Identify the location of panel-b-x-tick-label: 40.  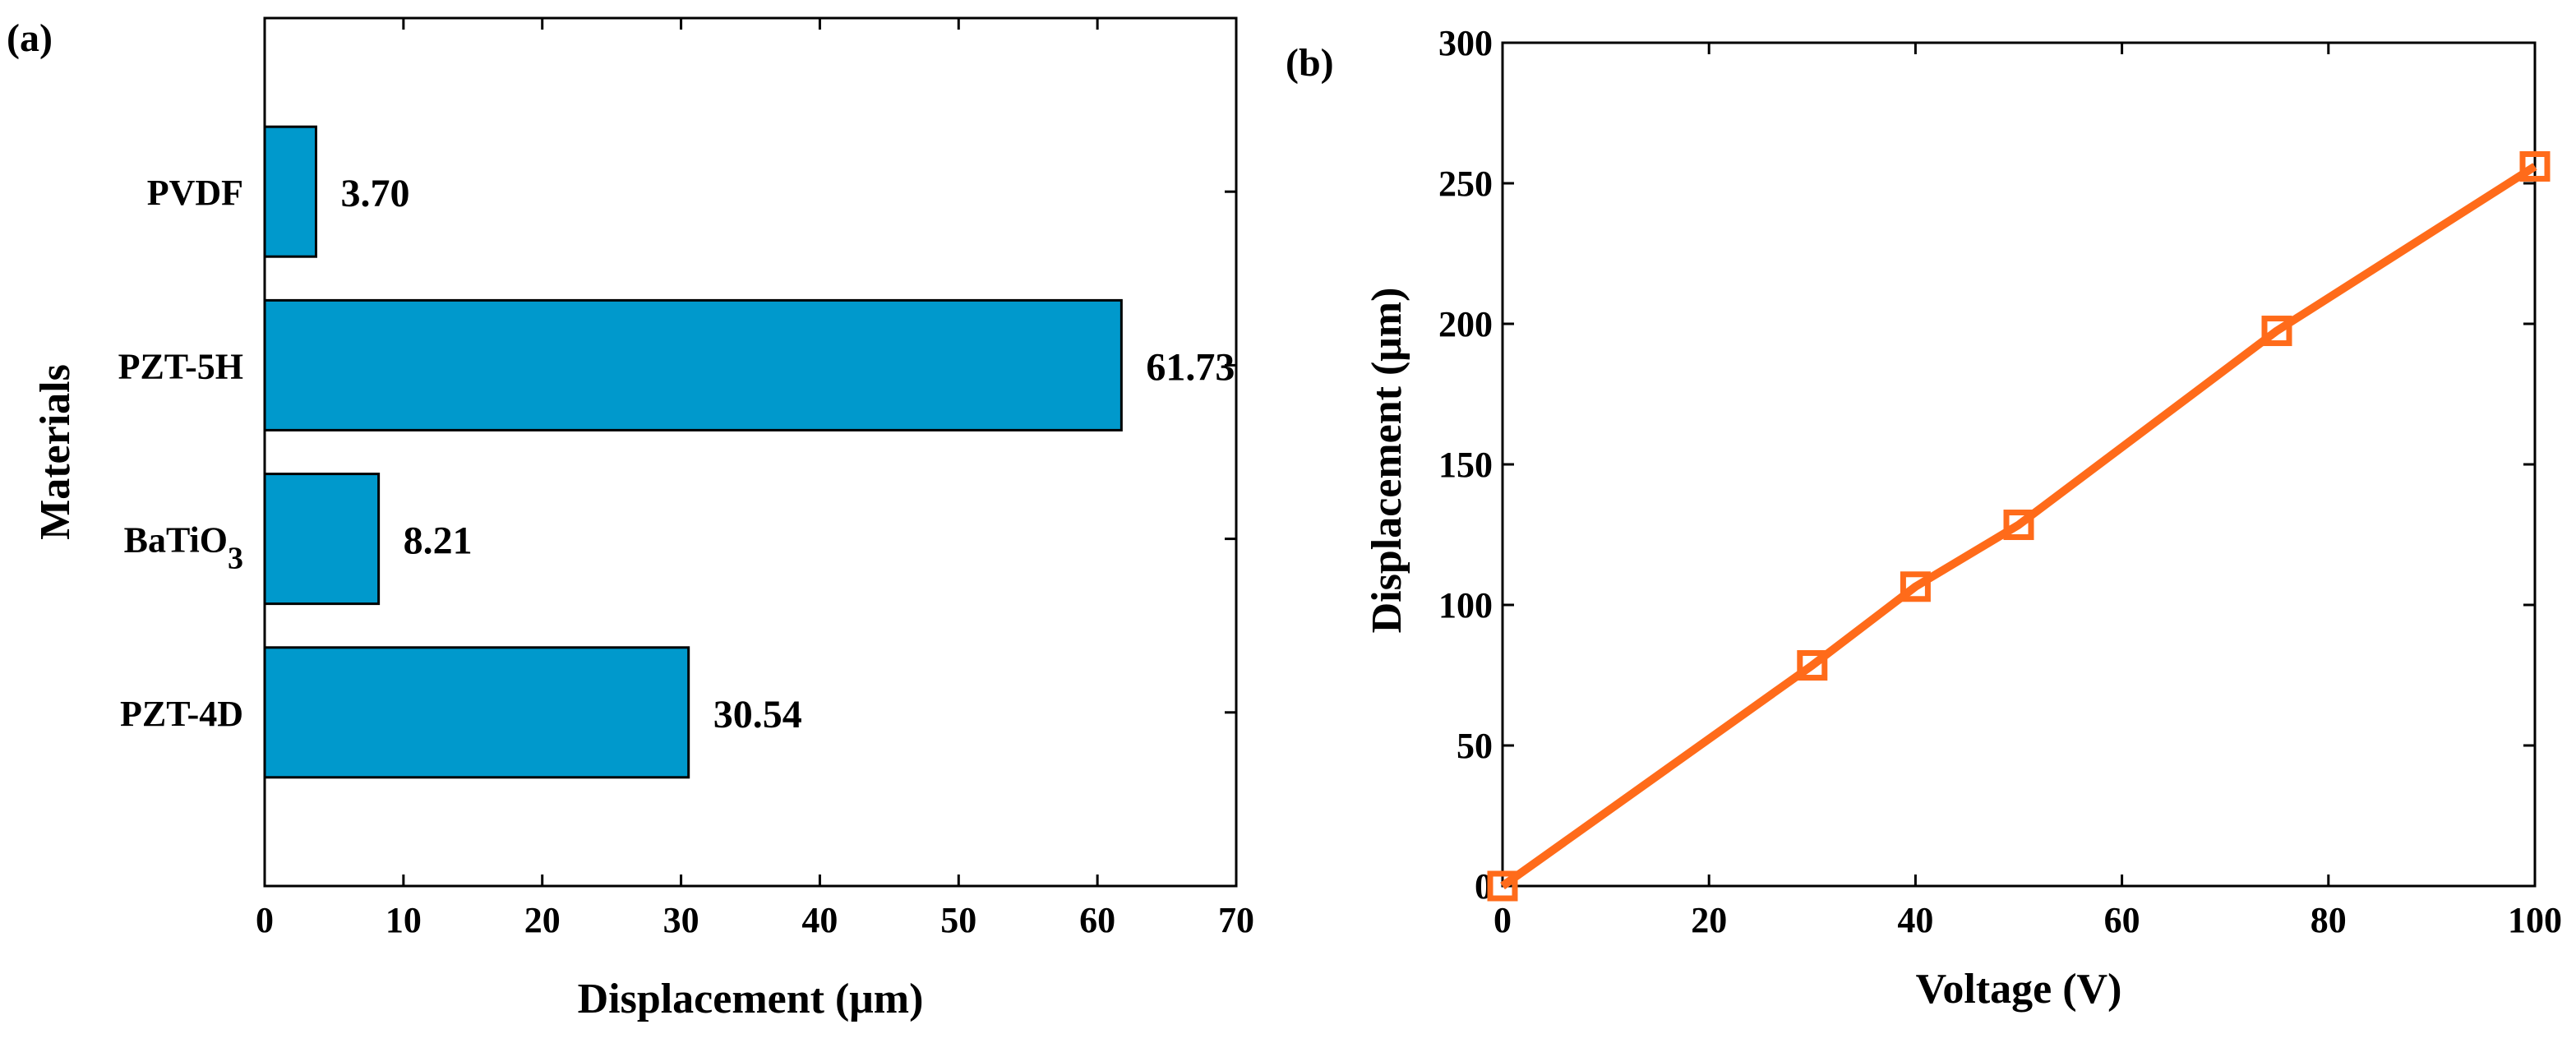
(1915, 920).